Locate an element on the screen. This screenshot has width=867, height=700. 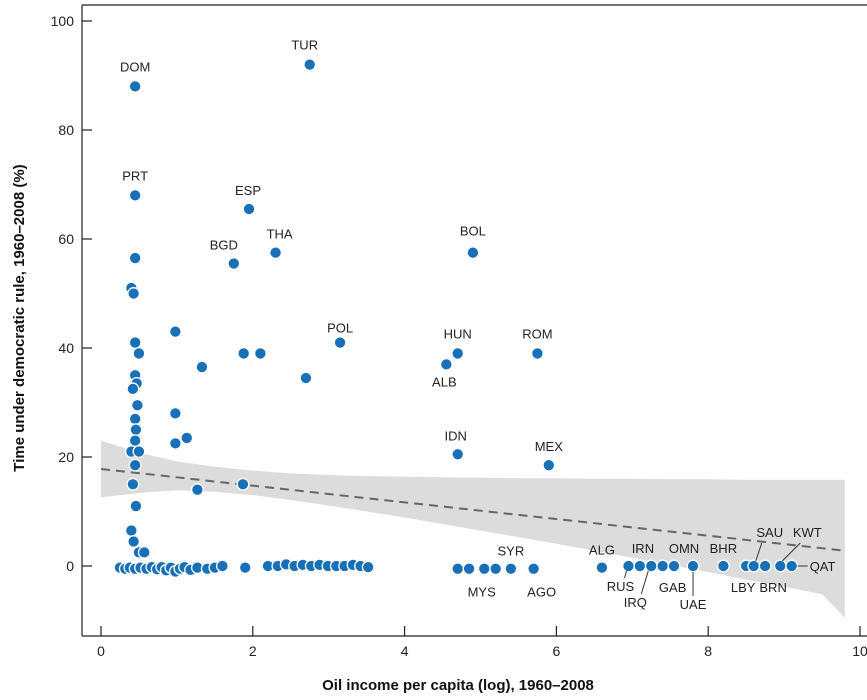
point-label-prt: PRT is located at coordinates (135, 175).